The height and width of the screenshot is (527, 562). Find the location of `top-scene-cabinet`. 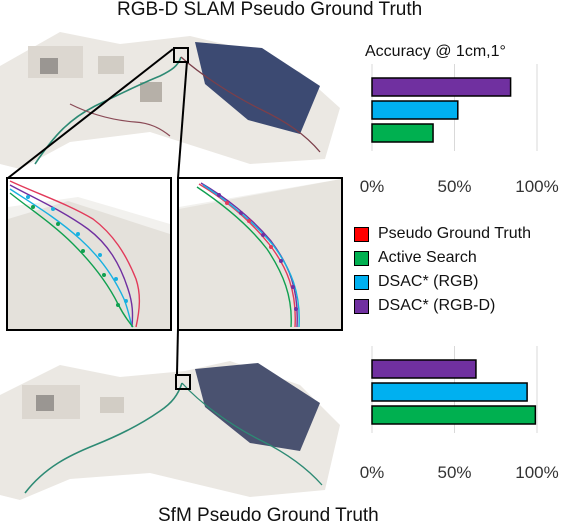

top-scene-cabinet is located at coordinates (257, 88).